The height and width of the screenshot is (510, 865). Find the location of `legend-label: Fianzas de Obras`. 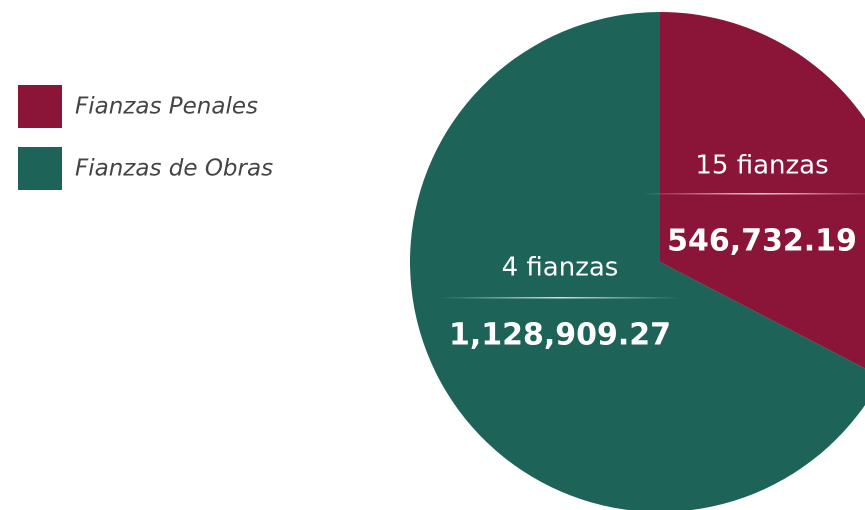

legend-label: Fianzas de Obras is located at coordinates (174, 169).